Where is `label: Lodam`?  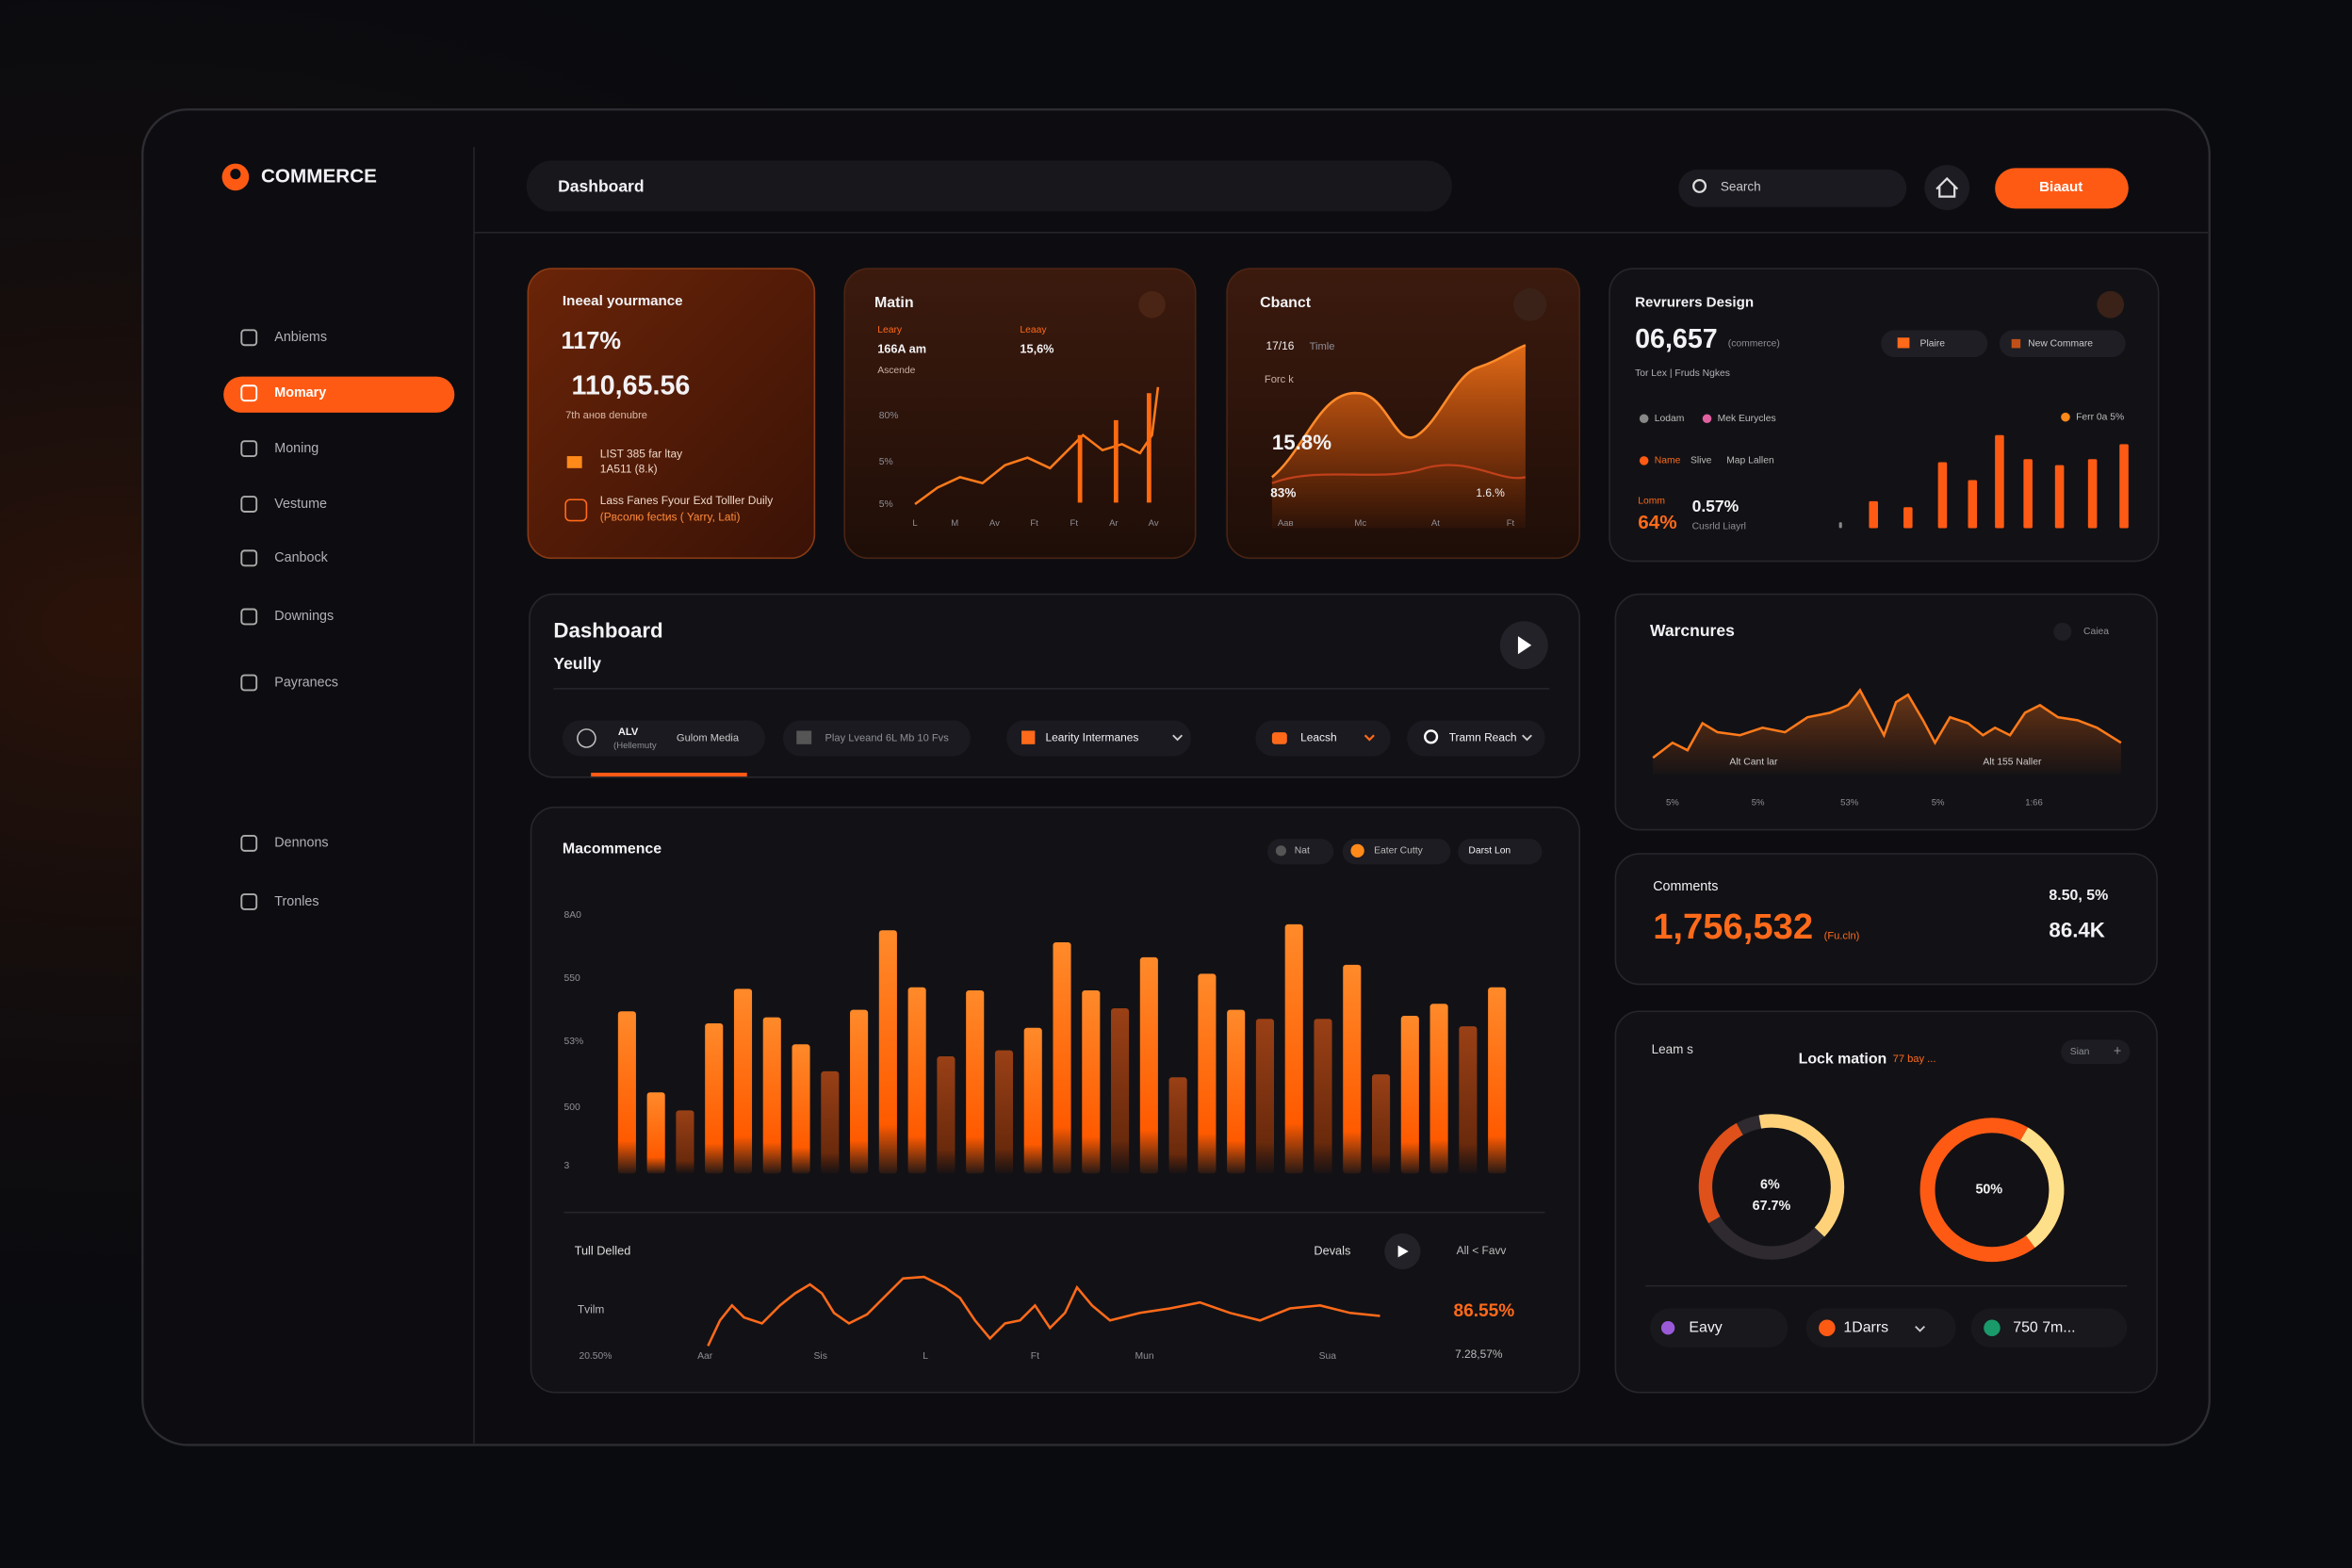 label: Lodam is located at coordinates (1670, 419).